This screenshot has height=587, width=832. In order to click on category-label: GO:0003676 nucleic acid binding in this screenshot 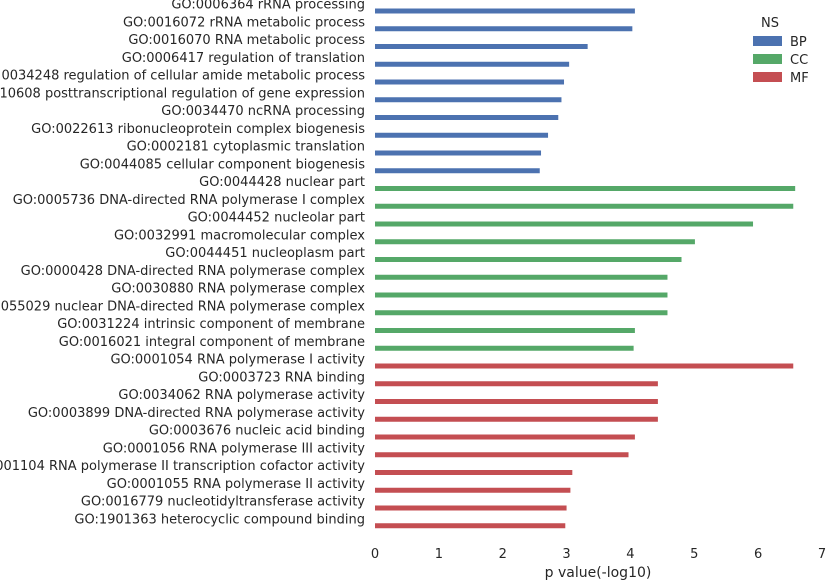, I will do `click(257, 431)`.